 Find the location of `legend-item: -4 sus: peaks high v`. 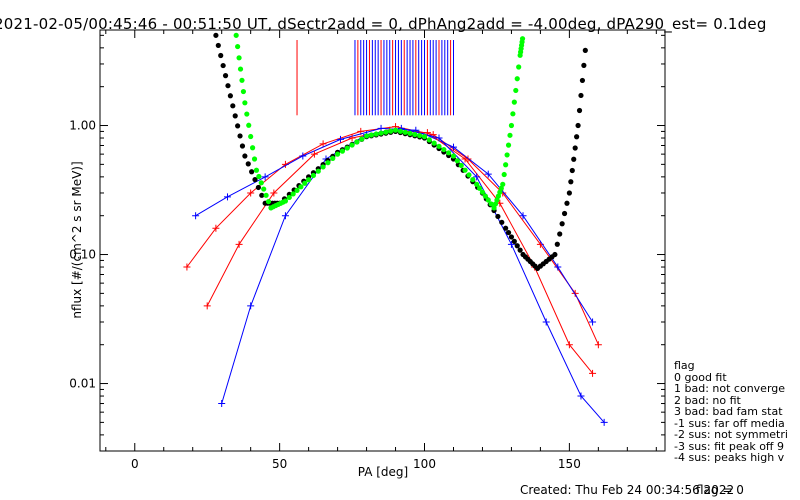

legend-item: -4 sus: peaks high v is located at coordinates (729, 457).